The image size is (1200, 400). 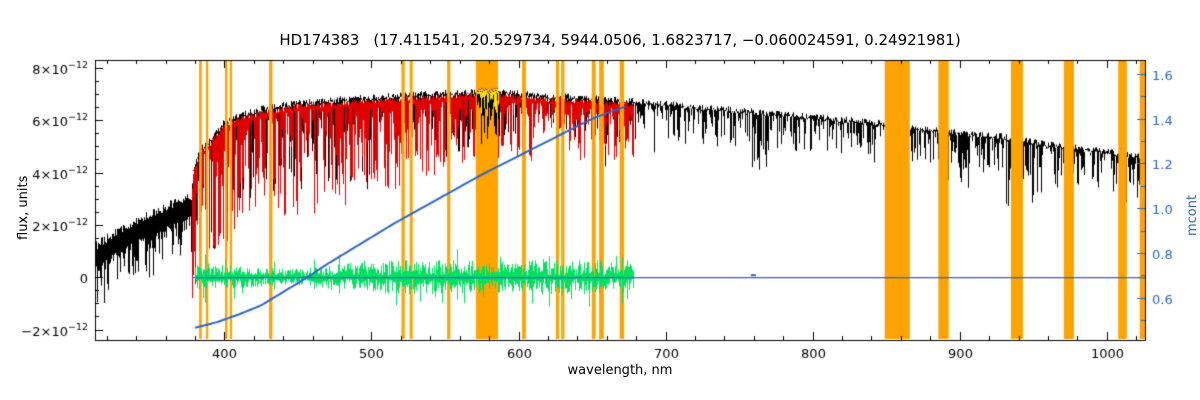 What do you see at coordinates (1192, 215) in the screenshot?
I see `y-axis-label-mcont: mcont` at bounding box center [1192, 215].